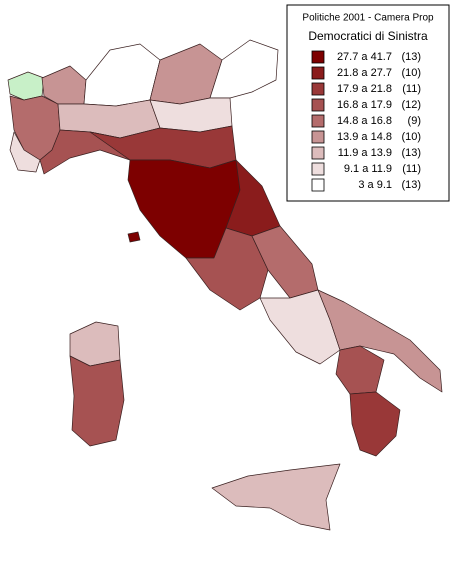  What do you see at coordinates (364, 73) in the screenshot?
I see `legend-range: 21.8 a 27.7` at bounding box center [364, 73].